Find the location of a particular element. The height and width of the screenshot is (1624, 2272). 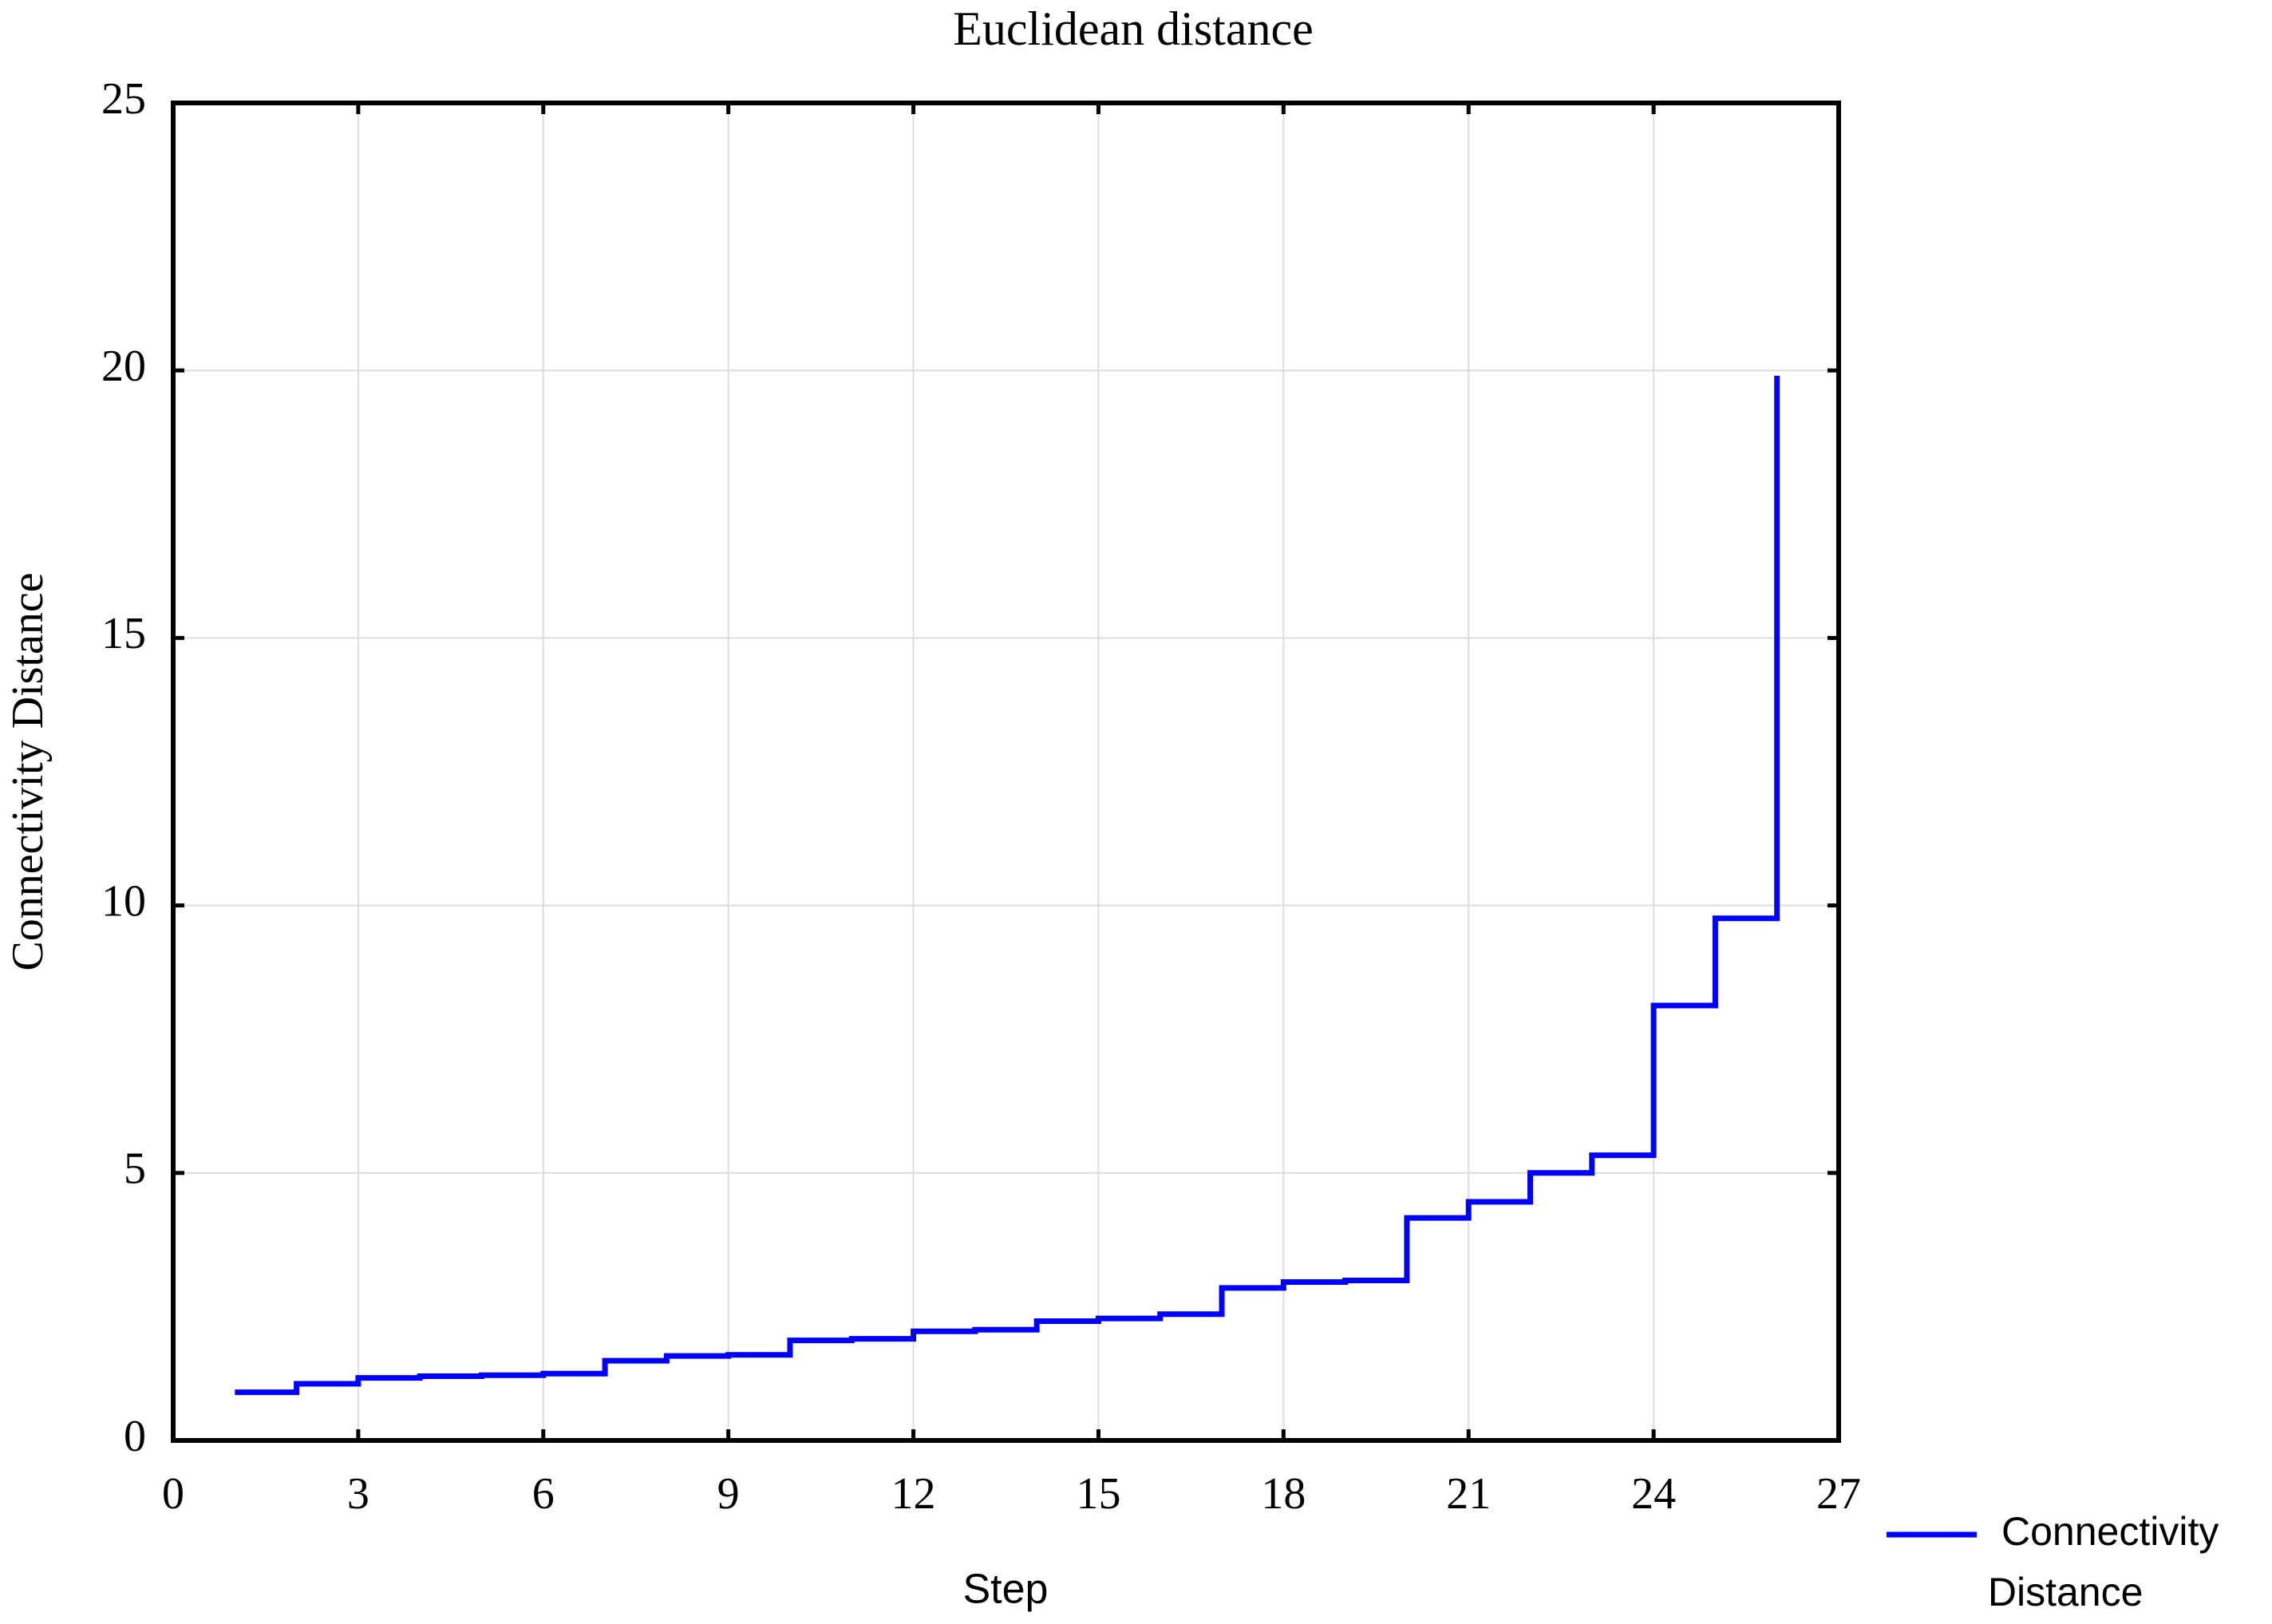

legend-label: Connectivity Distance is located at coordinates (2098, 1561).